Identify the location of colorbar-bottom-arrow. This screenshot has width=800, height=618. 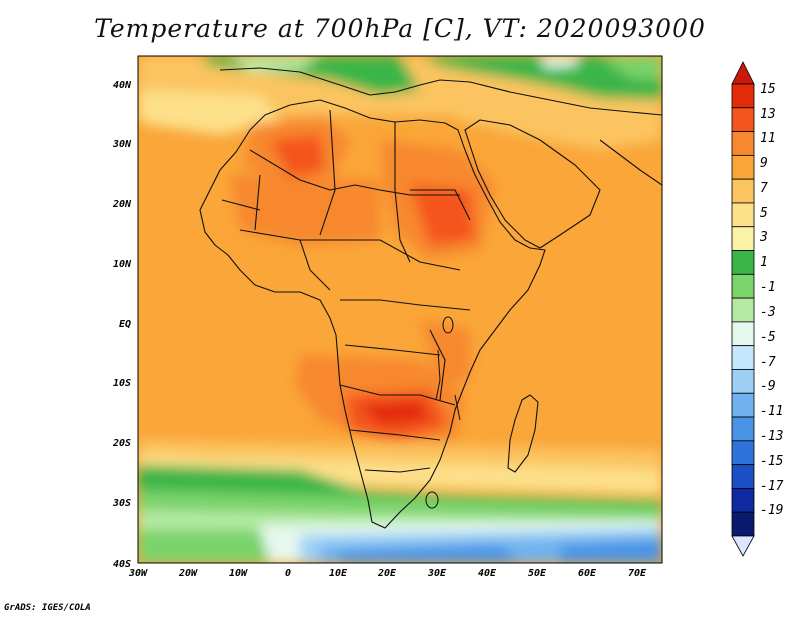
(743, 546).